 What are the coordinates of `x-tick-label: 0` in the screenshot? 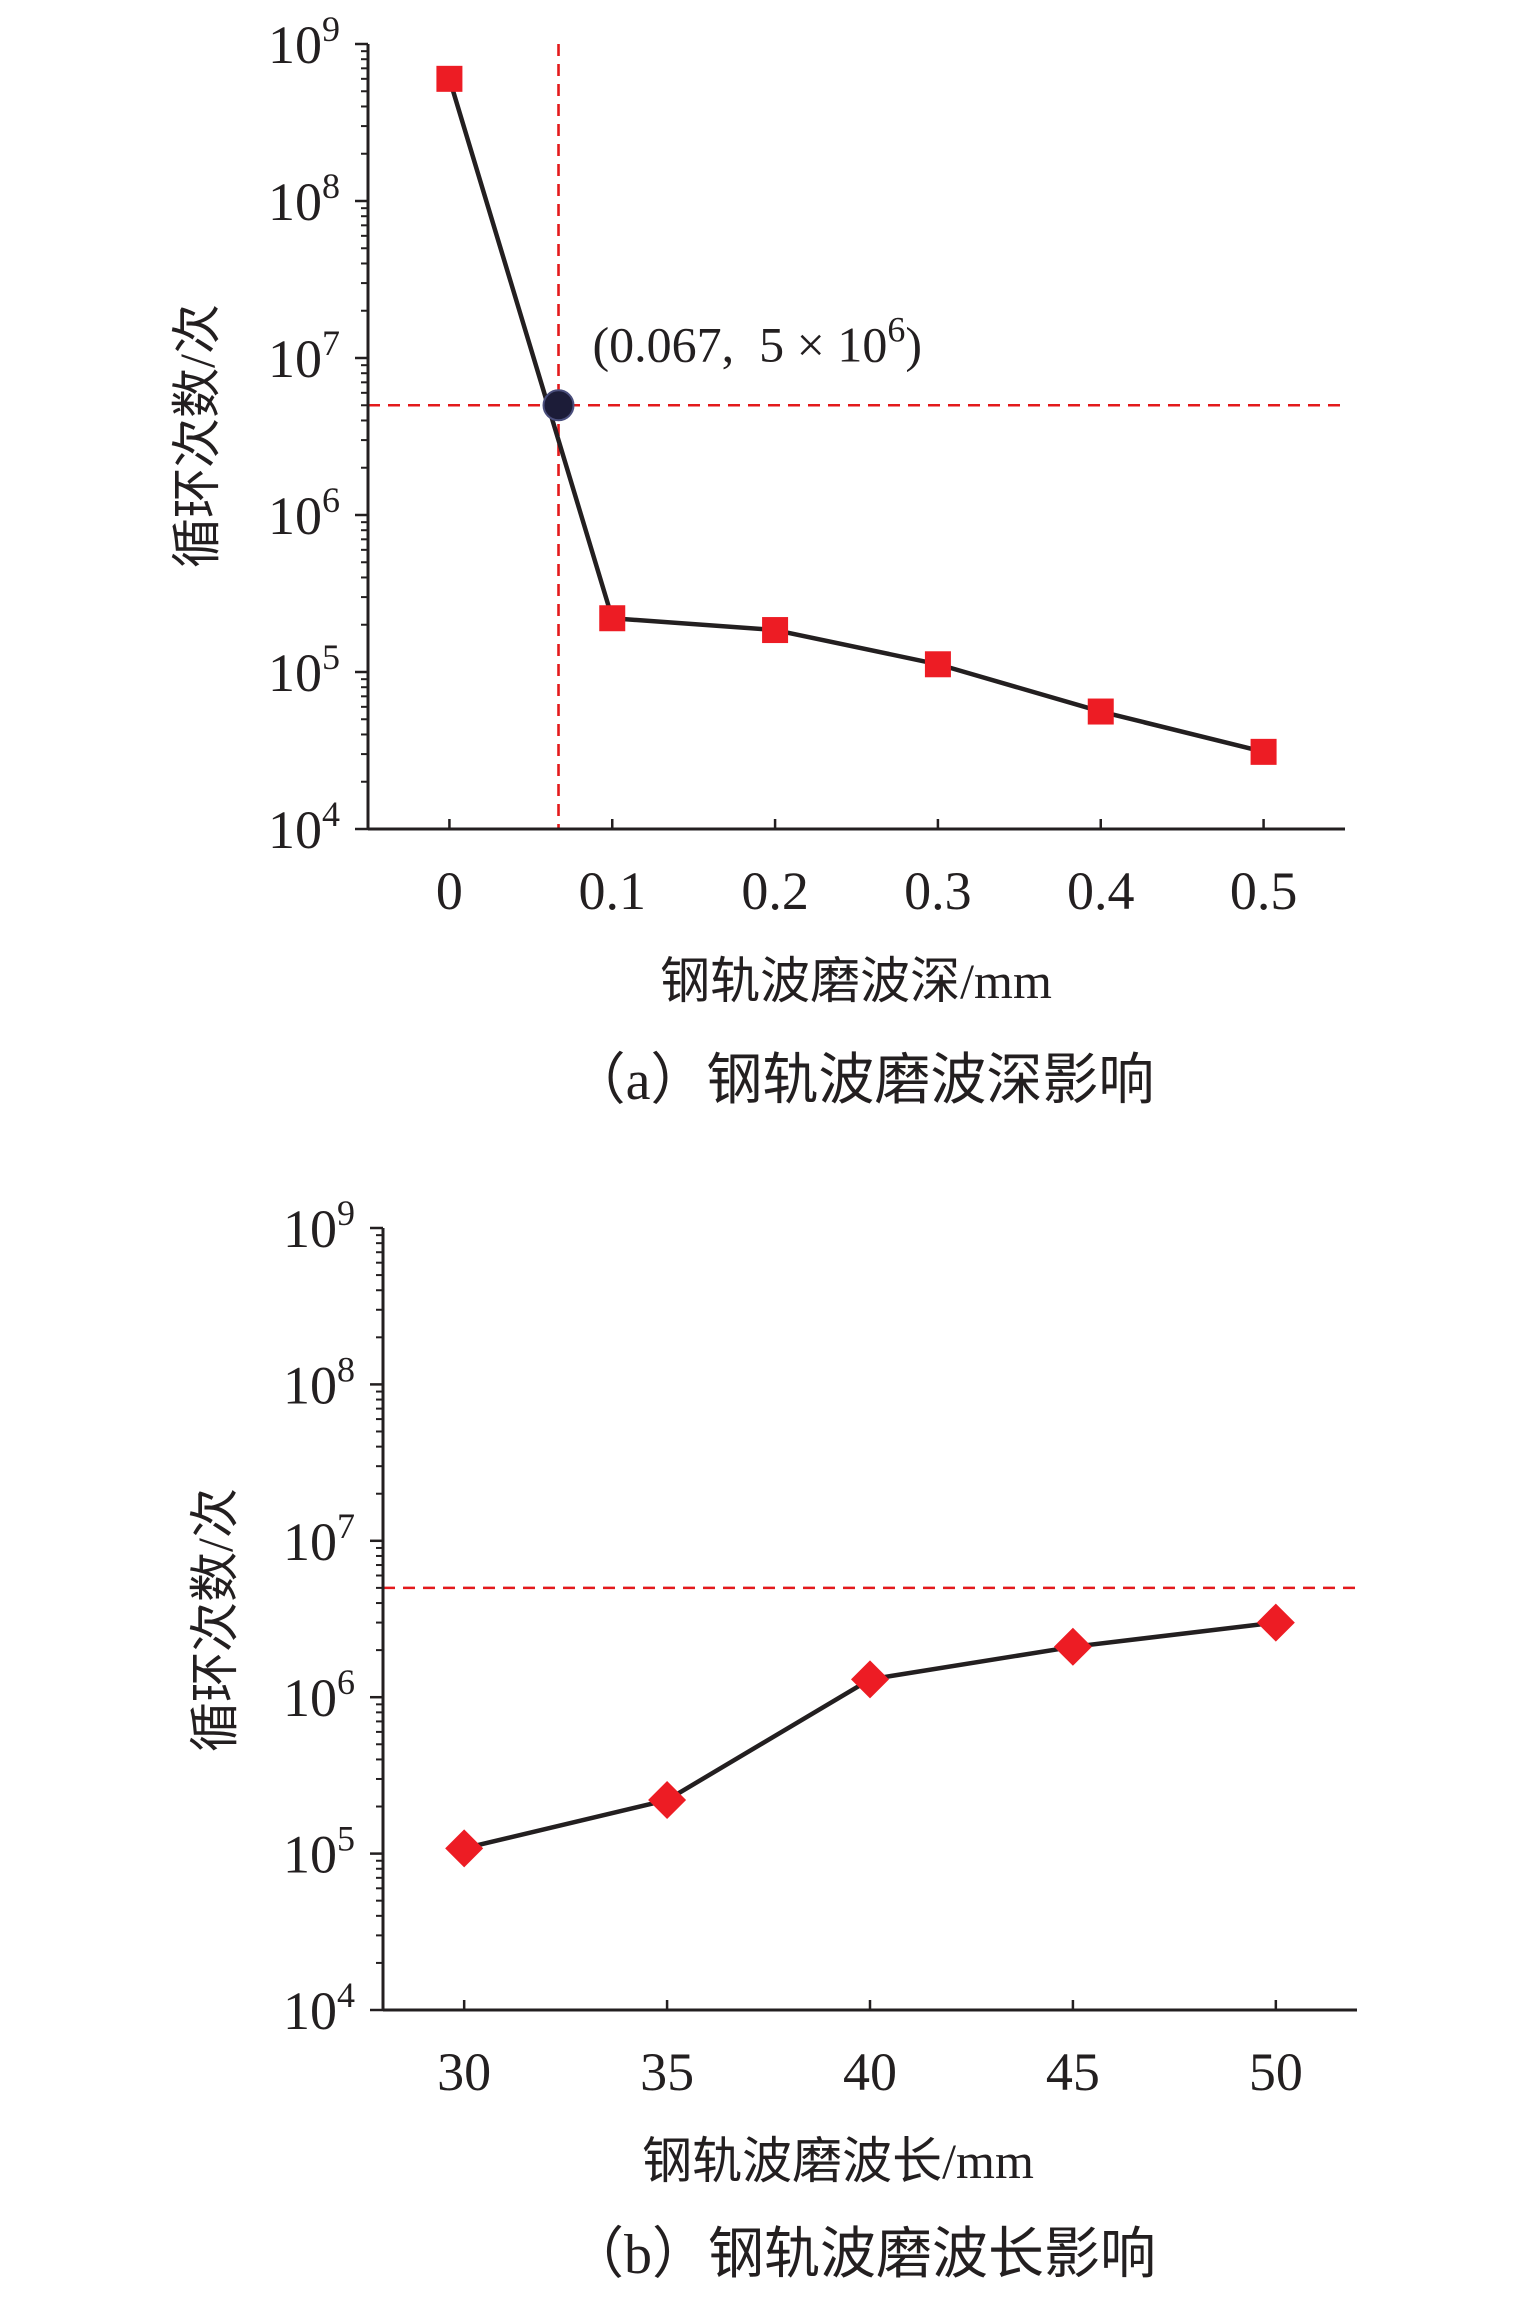 It's located at (449, 891).